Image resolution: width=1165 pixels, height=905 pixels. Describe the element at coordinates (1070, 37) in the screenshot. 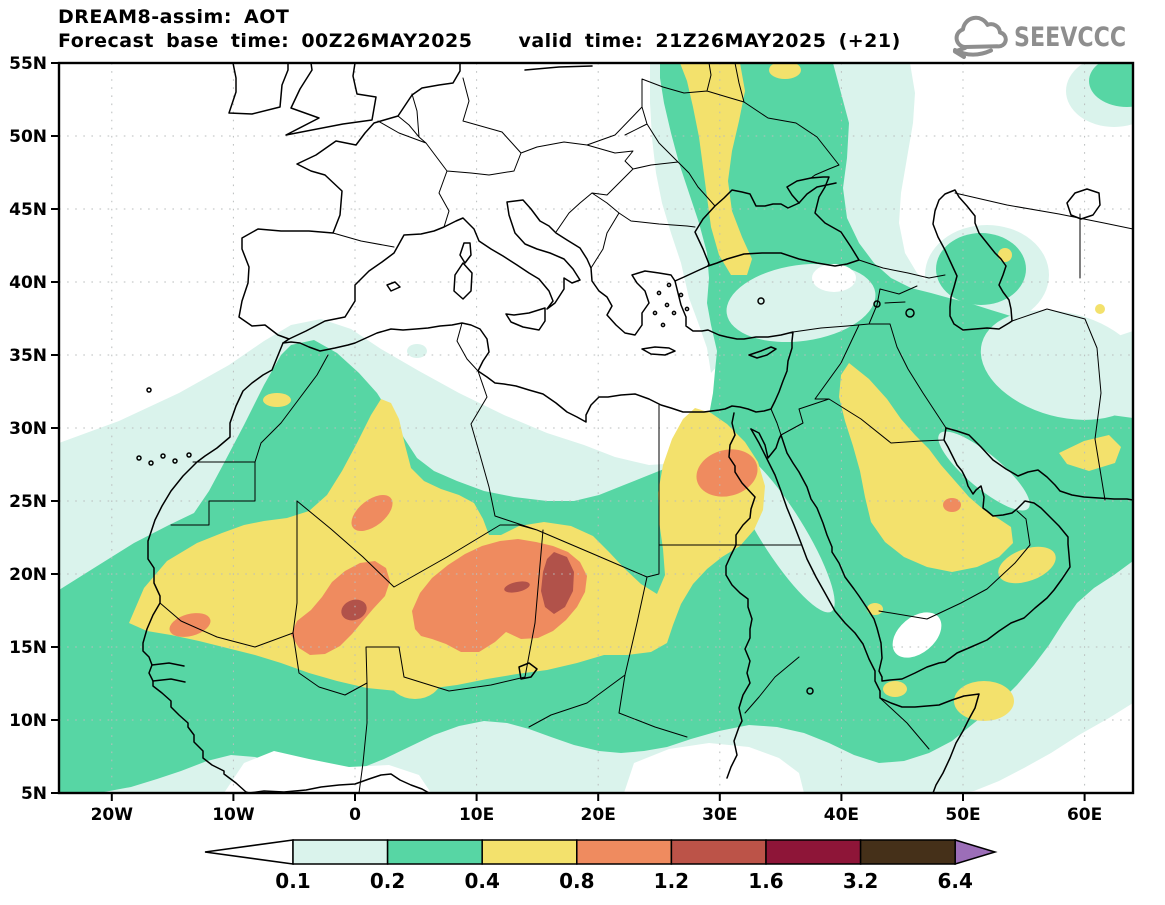

I see `logo-text: SEEVCCC` at that location.